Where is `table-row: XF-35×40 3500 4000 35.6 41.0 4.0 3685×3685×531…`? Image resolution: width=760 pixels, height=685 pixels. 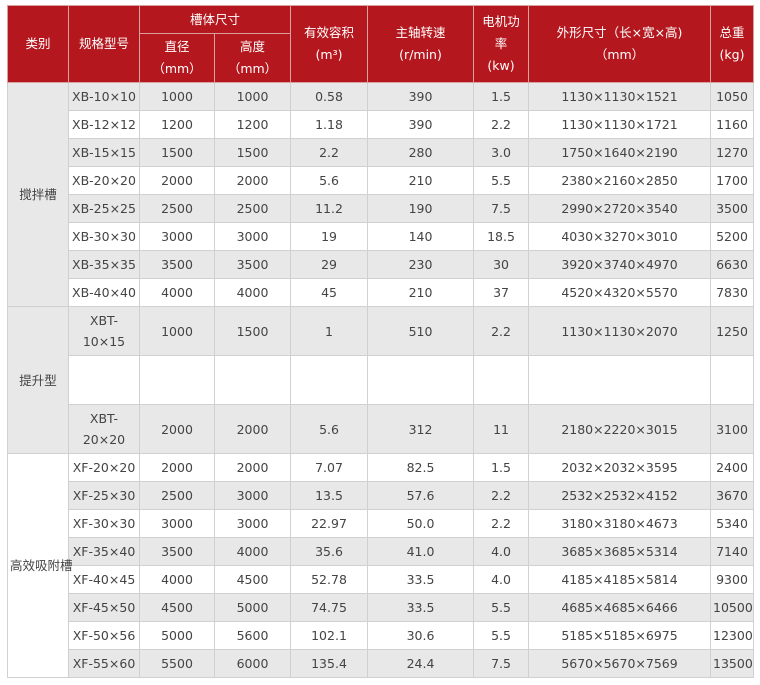 table-row: XF-35×40 3500 4000 35.6 41.0 4.0 3685×3685×531… is located at coordinates (381, 551).